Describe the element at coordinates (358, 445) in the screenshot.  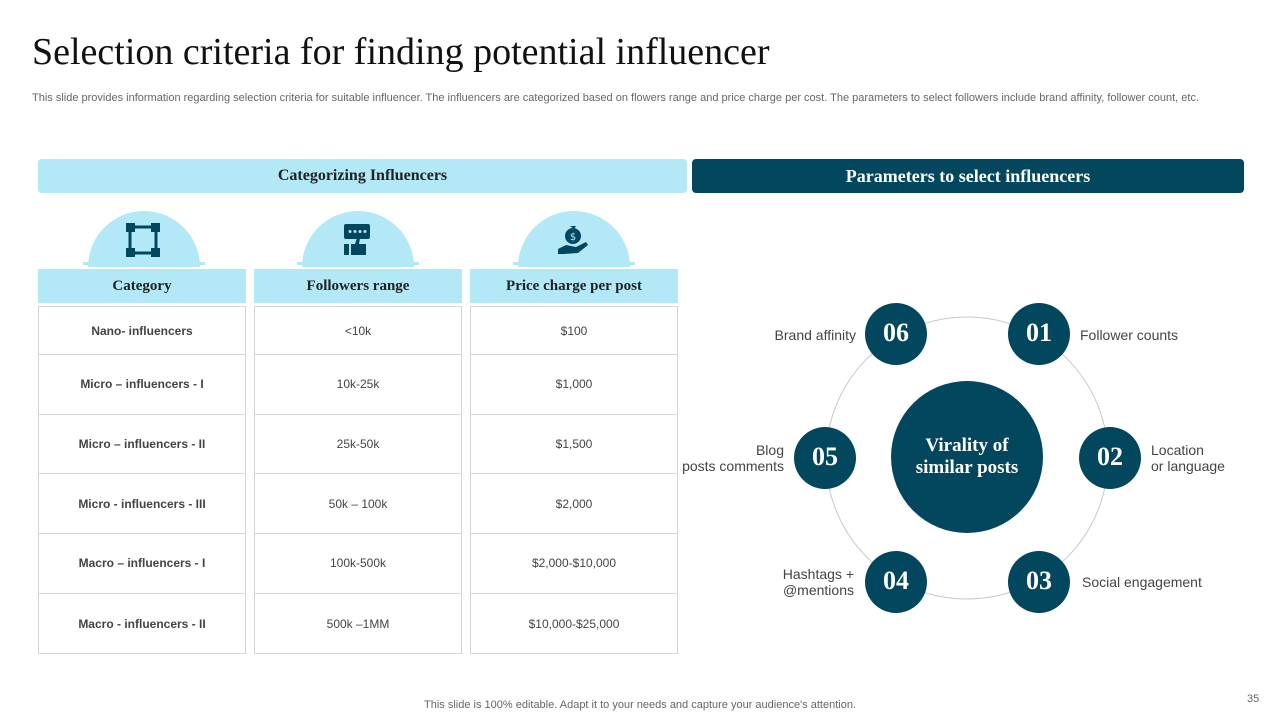
I see `table-cell: 25k-50k` at that location.